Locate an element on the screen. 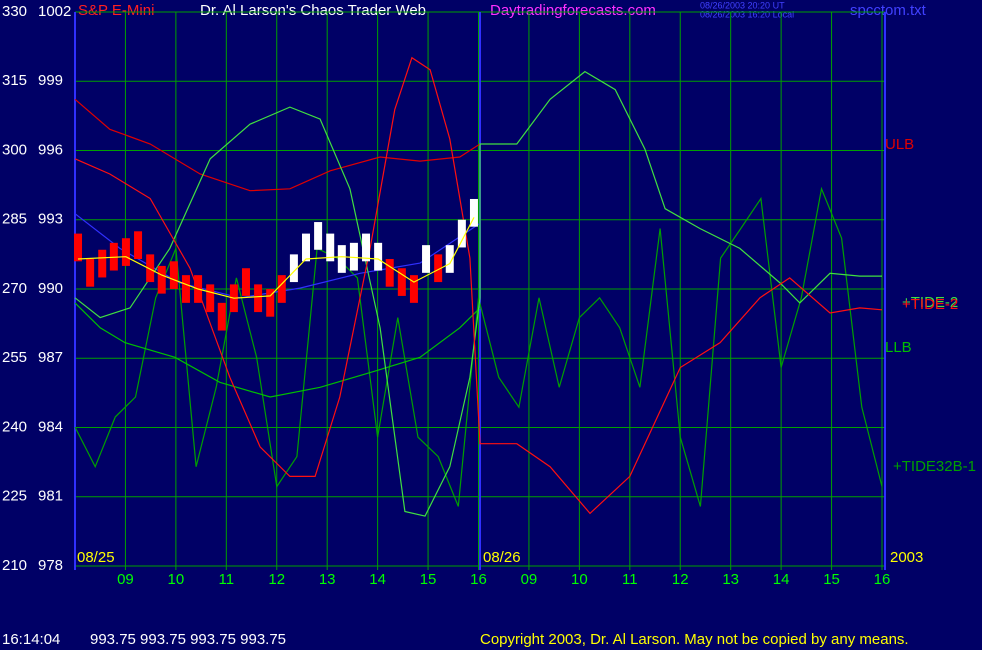  y-tick-label: 285 is located at coordinates (14, 219).